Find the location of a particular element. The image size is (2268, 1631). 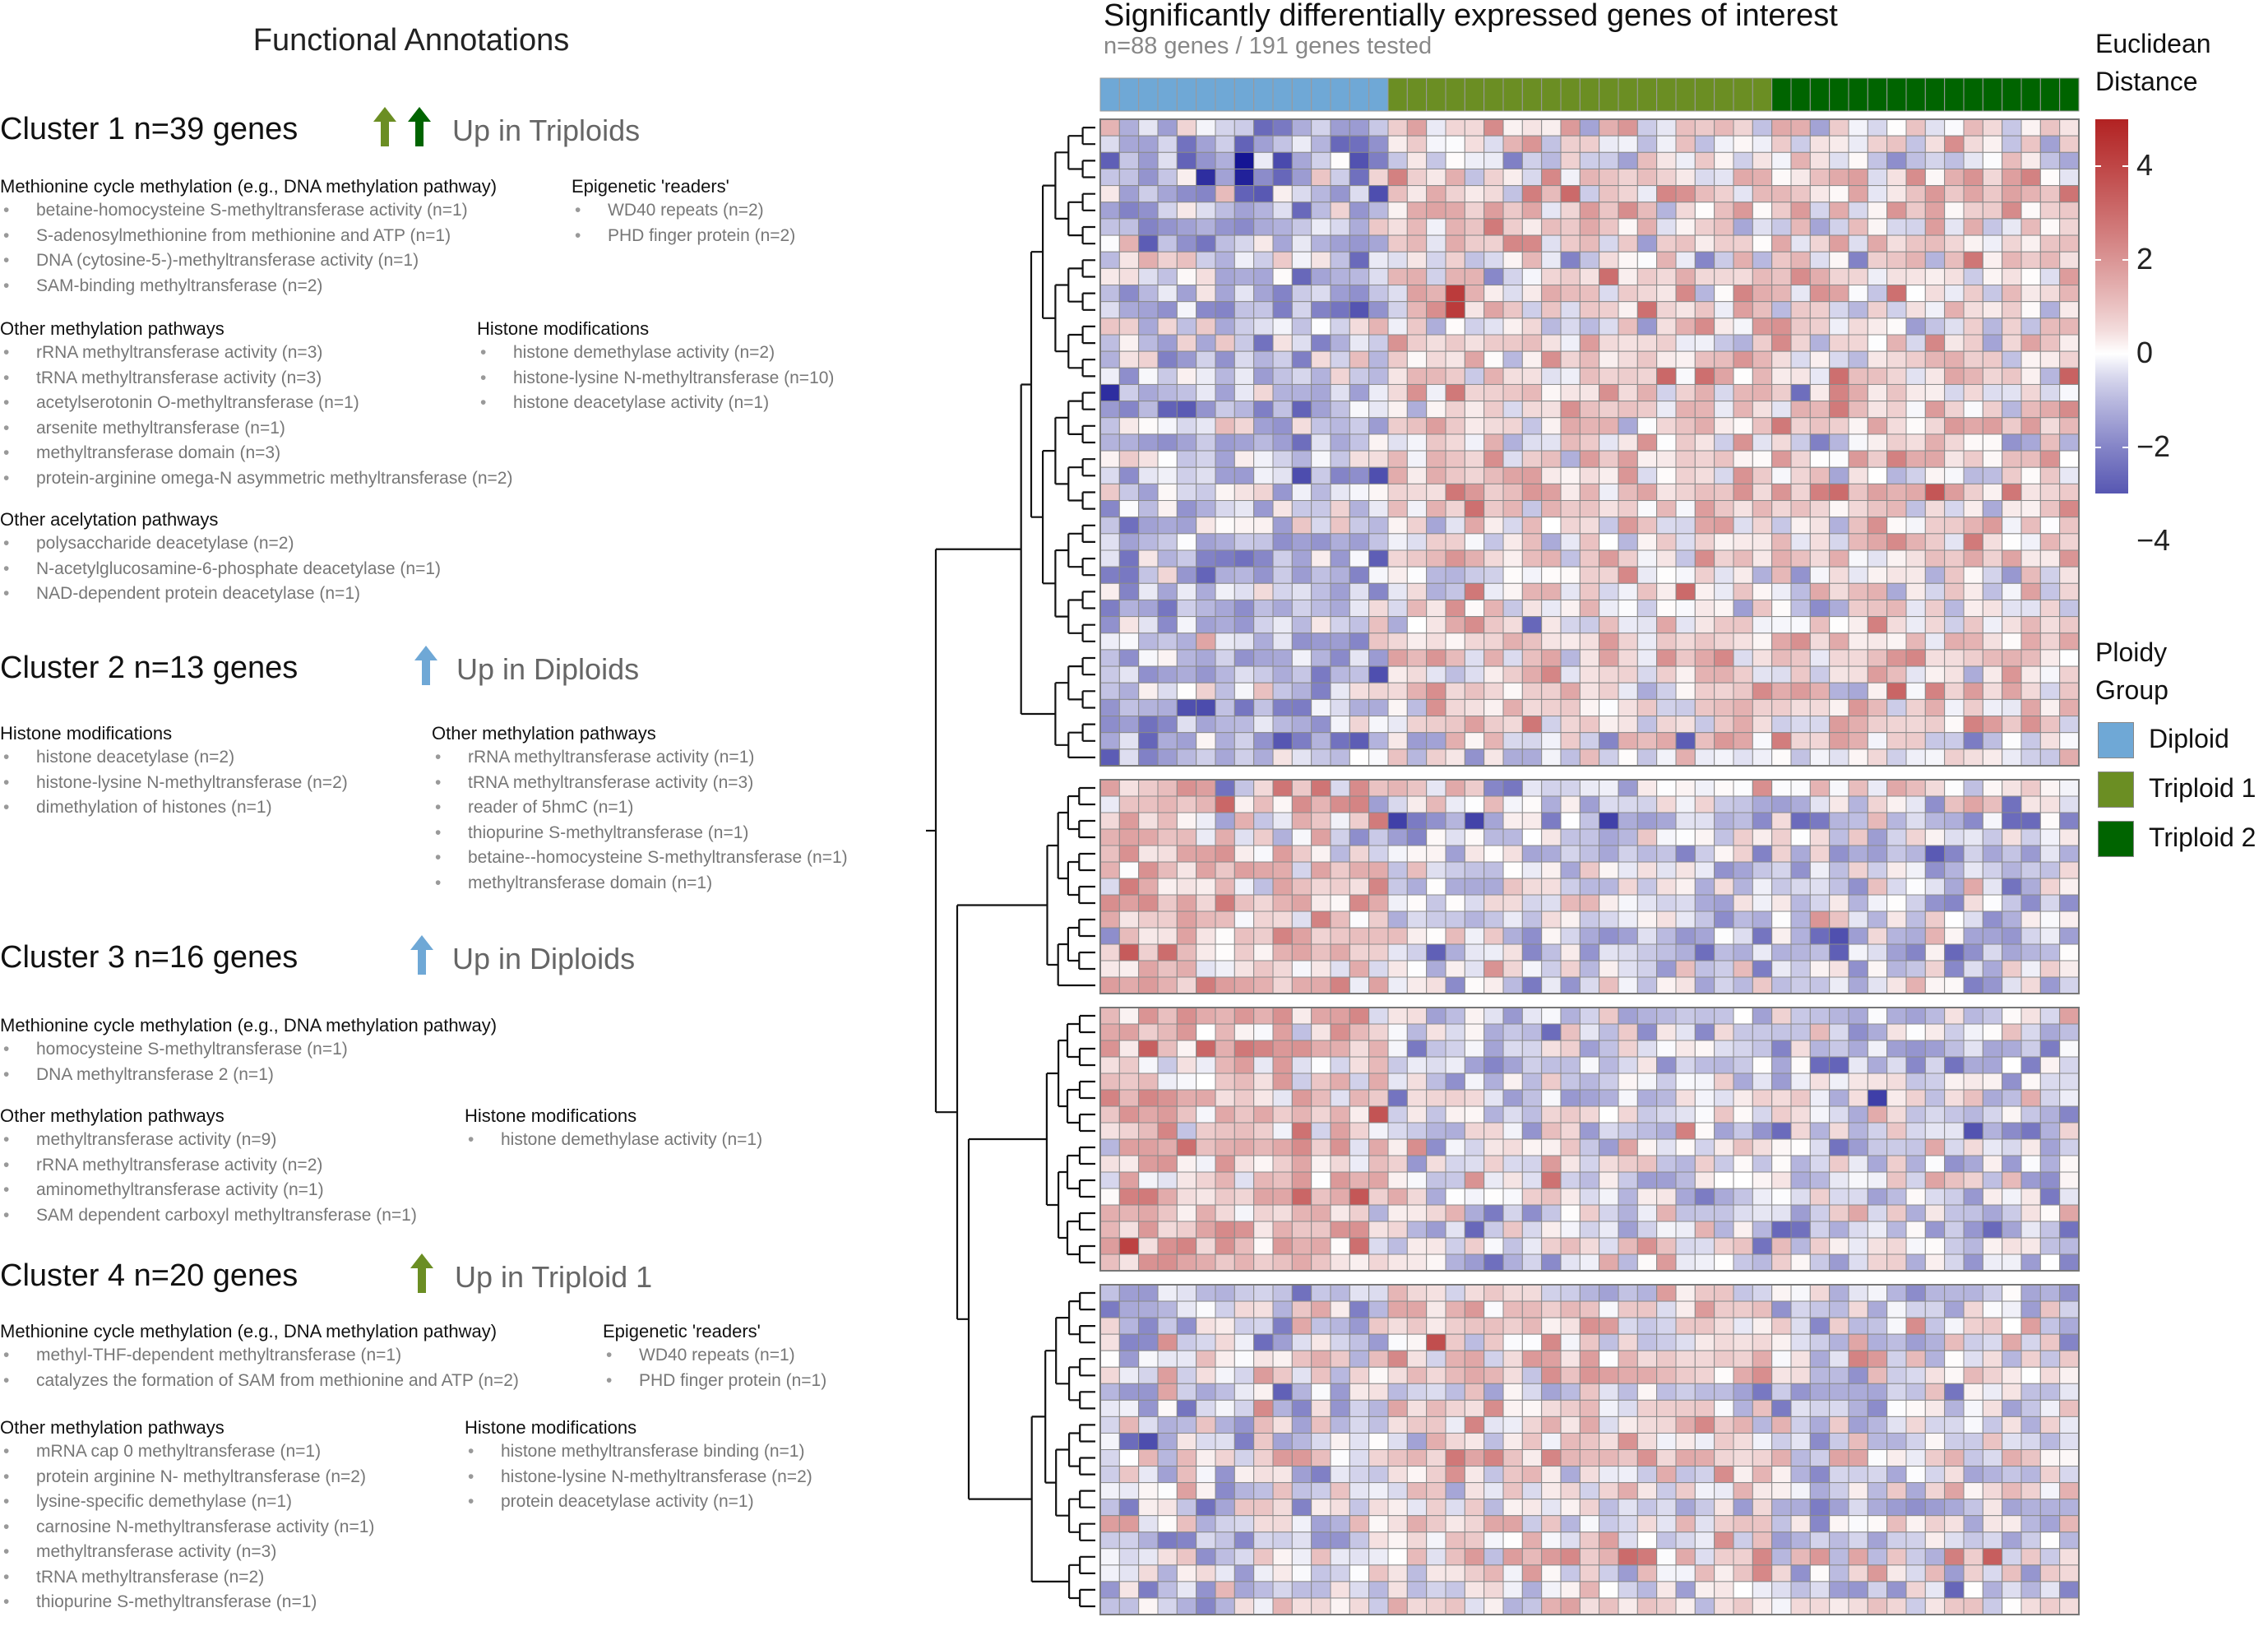

color-tick-label: 4 is located at coordinates (2145, 165).